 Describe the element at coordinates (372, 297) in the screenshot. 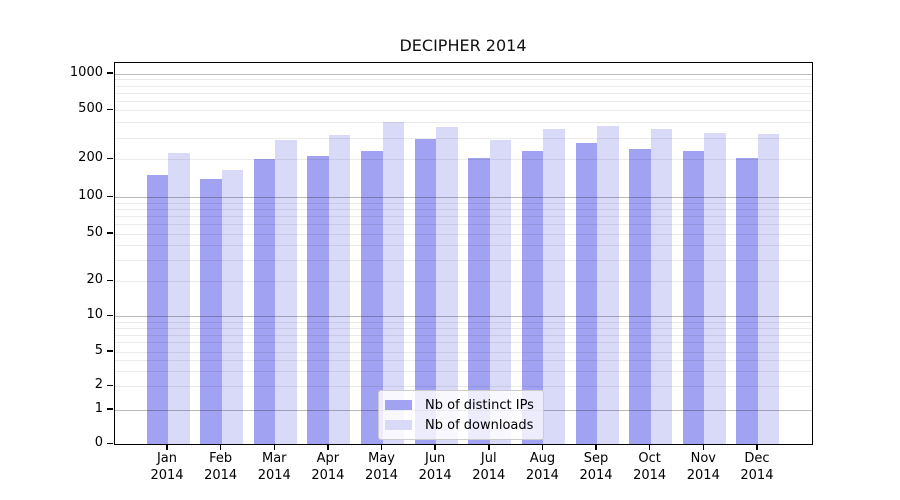

I see `bar-distinct-ips-may` at that location.